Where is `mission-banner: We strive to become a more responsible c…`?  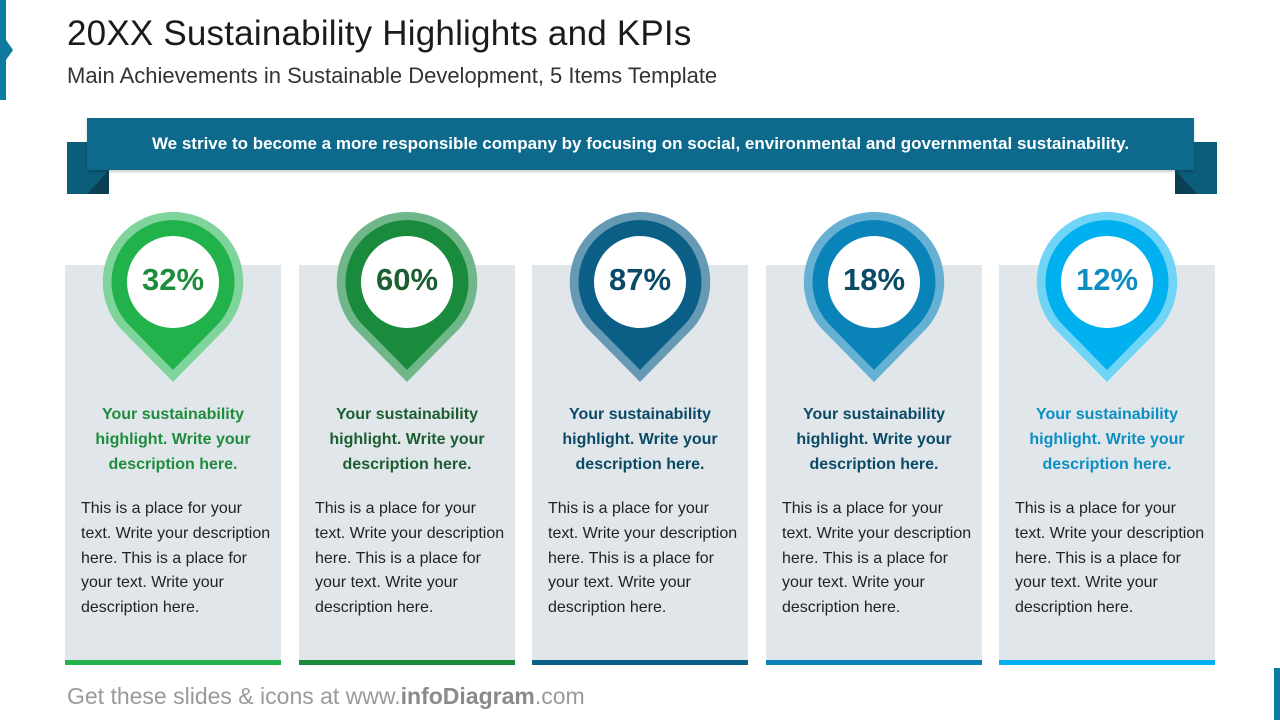 mission-banner: We strive to become a more responsible c… is located at coordinates (642, 156).